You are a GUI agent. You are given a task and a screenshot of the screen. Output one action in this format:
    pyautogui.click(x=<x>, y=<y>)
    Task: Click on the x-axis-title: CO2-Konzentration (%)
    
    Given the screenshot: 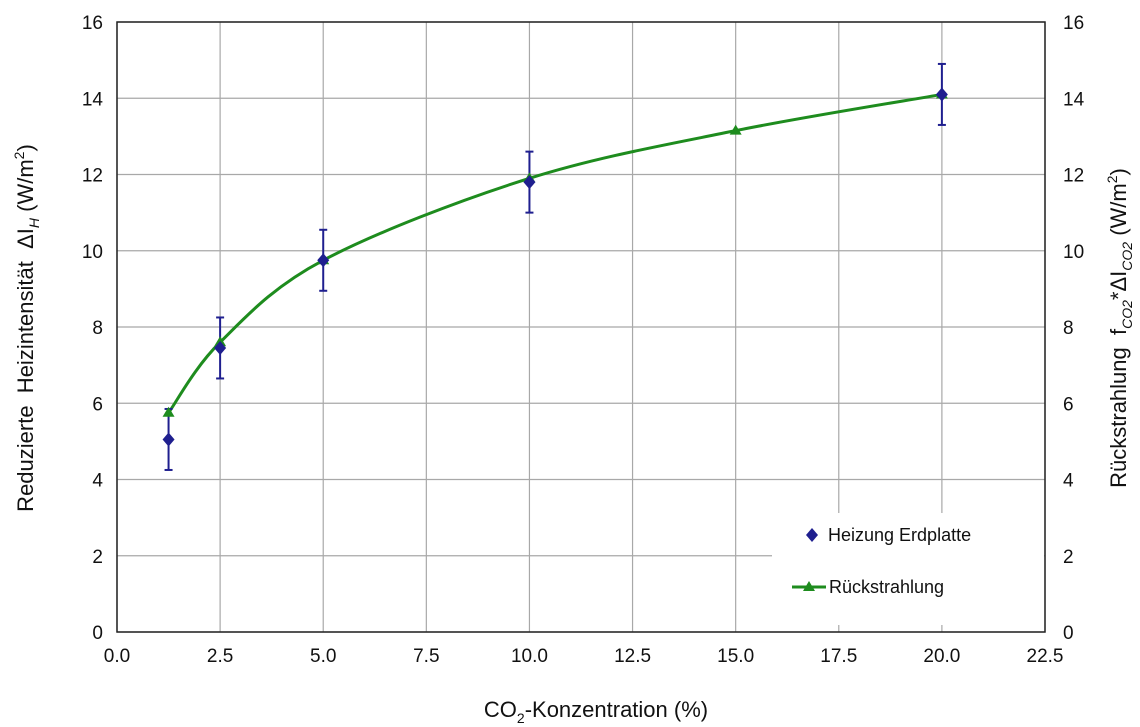 What is the action you would take?
    pyautogui.click(x=596, y=711)
    